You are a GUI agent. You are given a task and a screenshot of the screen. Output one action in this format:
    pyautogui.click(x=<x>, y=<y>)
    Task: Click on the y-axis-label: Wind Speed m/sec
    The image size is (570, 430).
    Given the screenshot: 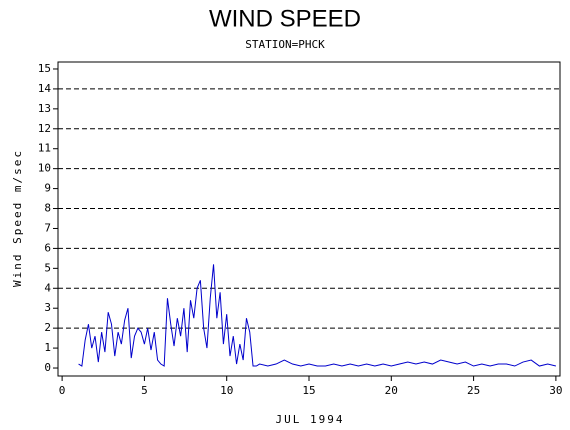 What is the action you would take?
    pyautogui.click(x=17, y=218)
    